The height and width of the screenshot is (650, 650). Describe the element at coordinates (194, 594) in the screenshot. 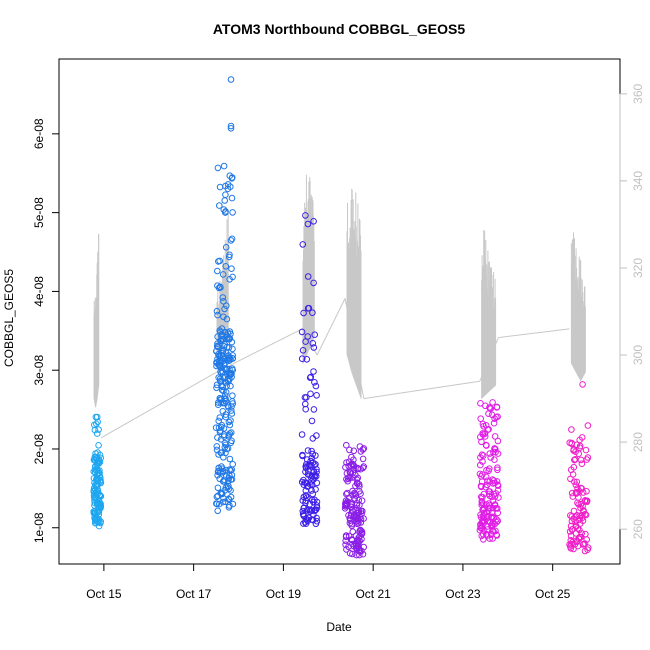

I see `x-tick-label: Oct 17` at that location.